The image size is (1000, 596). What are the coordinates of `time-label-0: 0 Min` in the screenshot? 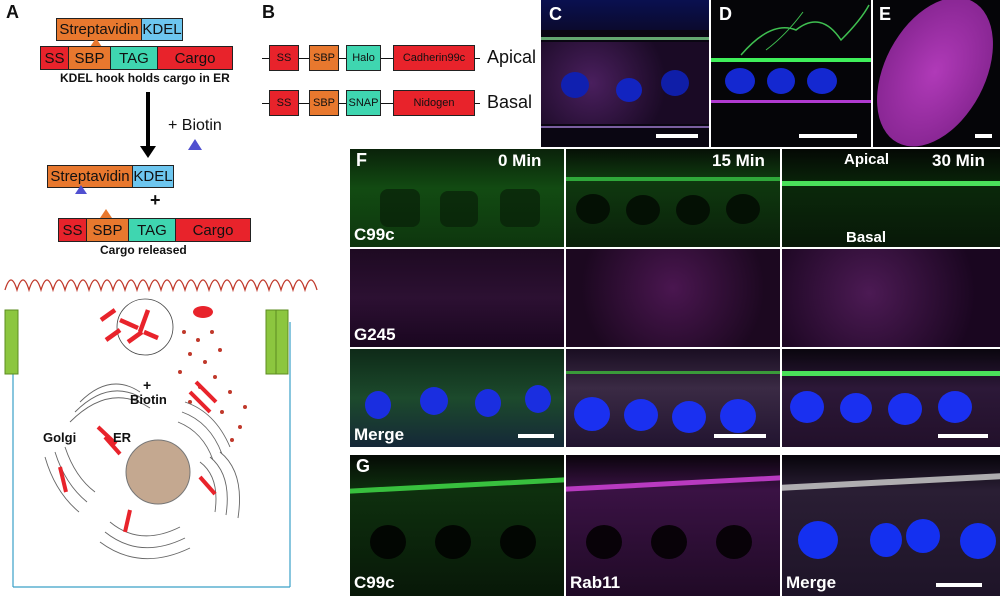 It's located at (520, 160).